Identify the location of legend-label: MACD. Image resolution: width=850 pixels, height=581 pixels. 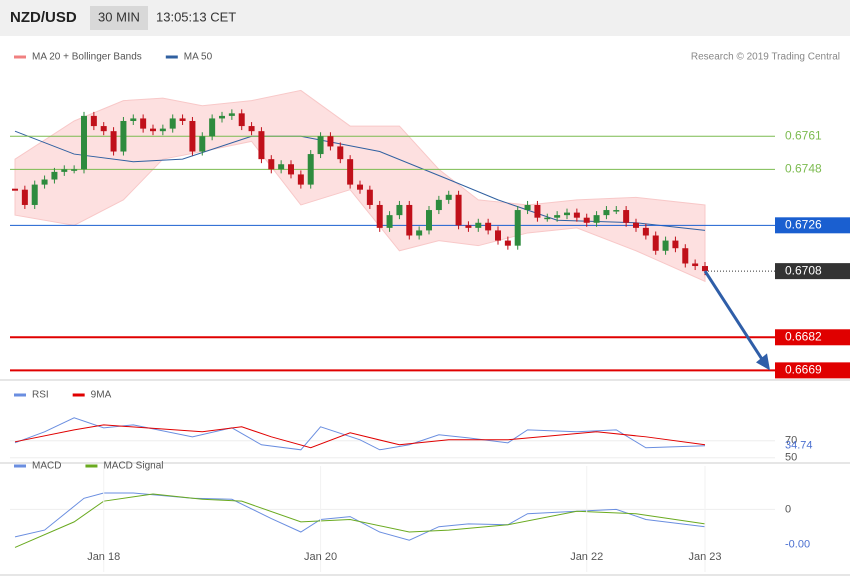
(46, 466).